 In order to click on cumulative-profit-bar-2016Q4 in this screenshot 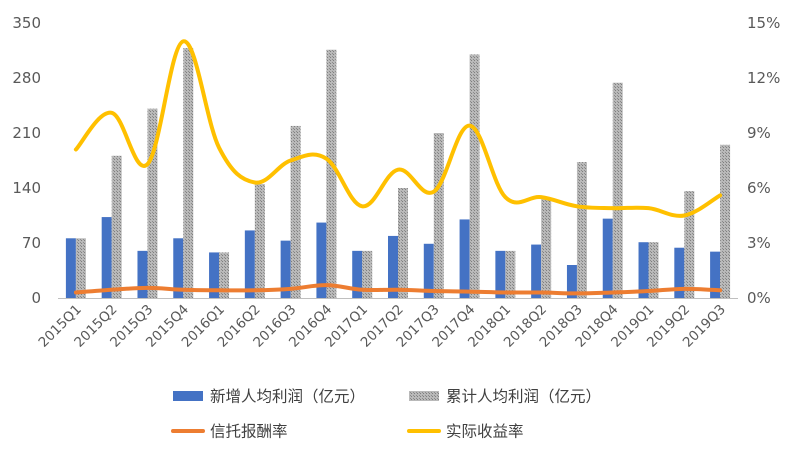, I will do `click(331, 173)`.